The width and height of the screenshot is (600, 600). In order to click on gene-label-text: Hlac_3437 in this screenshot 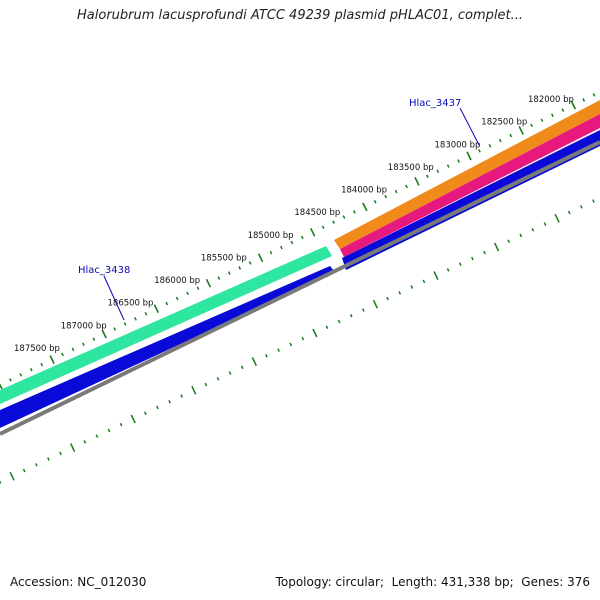, I will do `click(435, 103)`.